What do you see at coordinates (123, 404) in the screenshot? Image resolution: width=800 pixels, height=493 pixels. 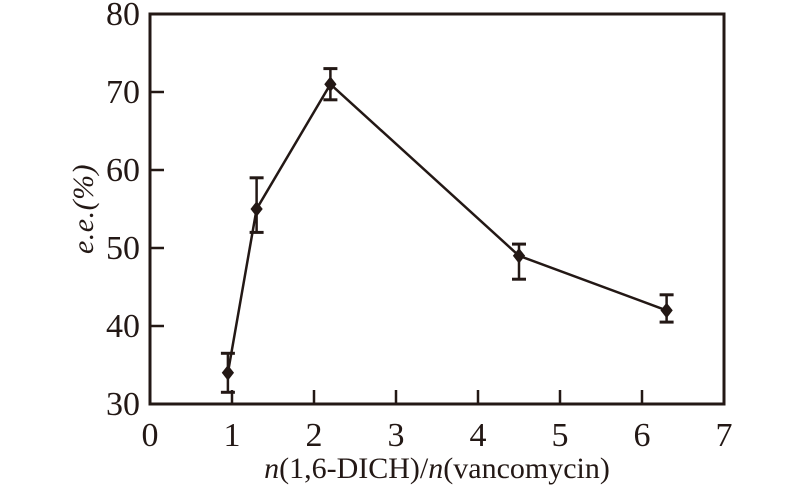 I see `y-tick-label: 30` at bounding box center [123, 404].